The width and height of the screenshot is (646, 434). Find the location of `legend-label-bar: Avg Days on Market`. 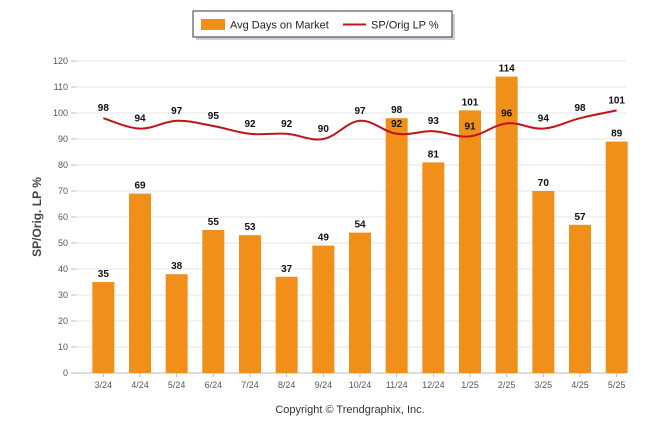

legend-label-bar: Avg Days on Market is located at coordinates (279, 26).